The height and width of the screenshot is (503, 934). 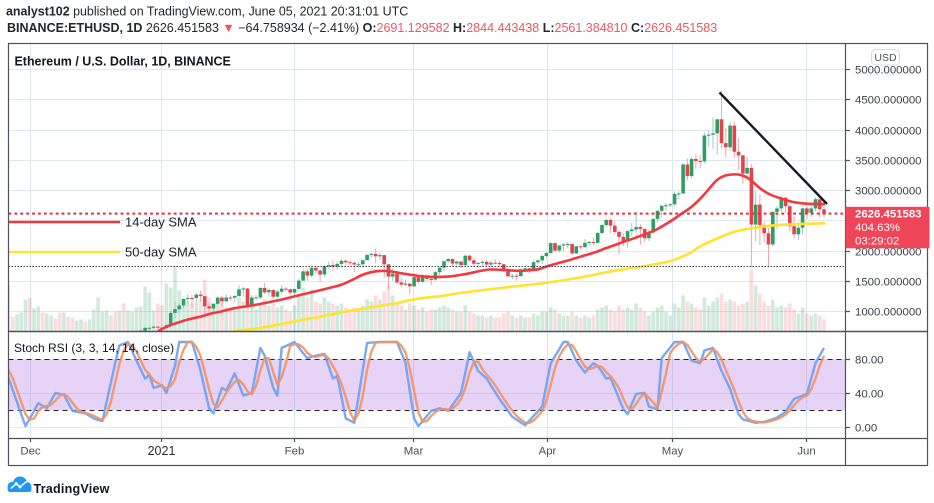 What do you see at coordinates (414, 452) in the screenshot?
I see `svg-text: Mar` at bounding box center [414, 452].